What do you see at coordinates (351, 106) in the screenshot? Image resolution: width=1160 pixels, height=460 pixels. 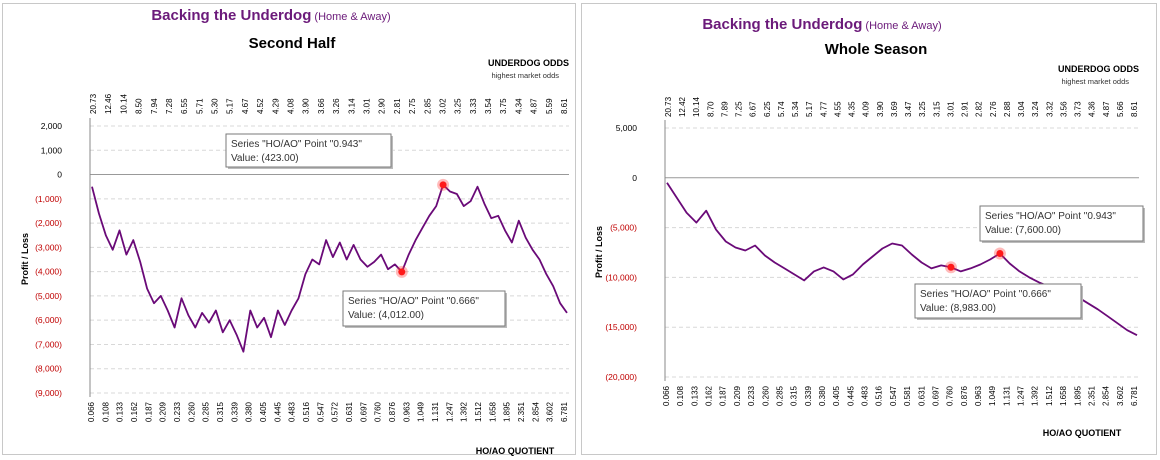 I see `top-tick-label: 3.14` at bounding box center [351, 106].